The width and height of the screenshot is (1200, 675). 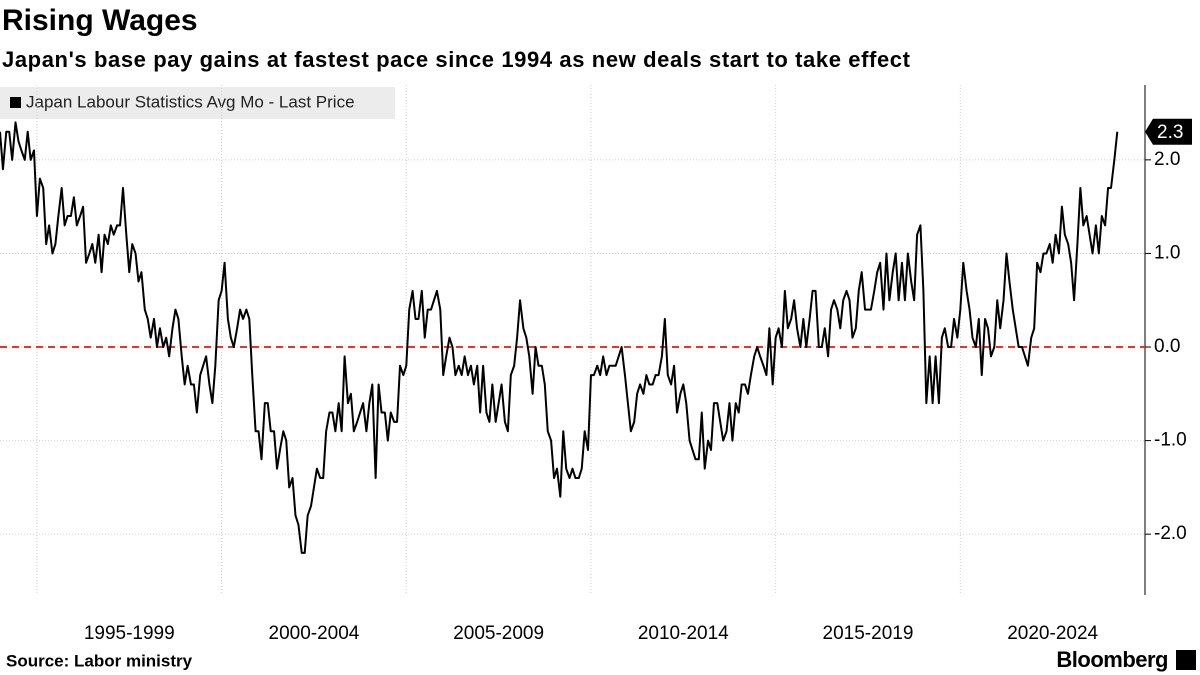 What do you see at coordinates (1167, 159) in the screenshot?
I see `y-tick-label: 2.0` at bounding box center [1167, 159].